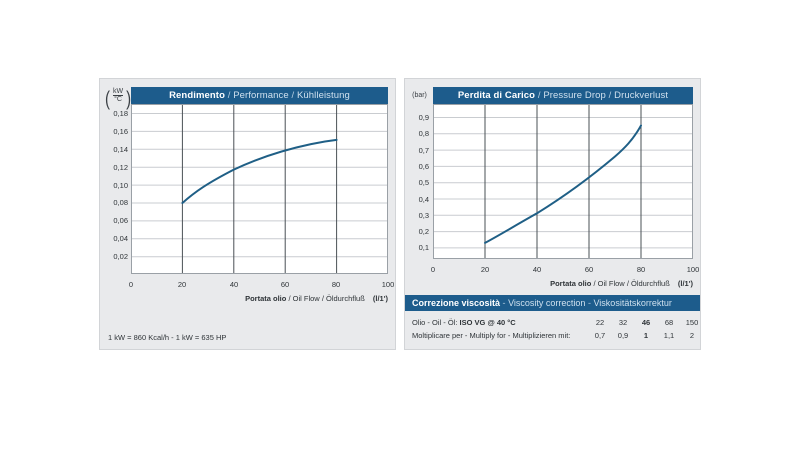  I want to click on pressure-y-tick-6: 0,3, so click(423, 215).